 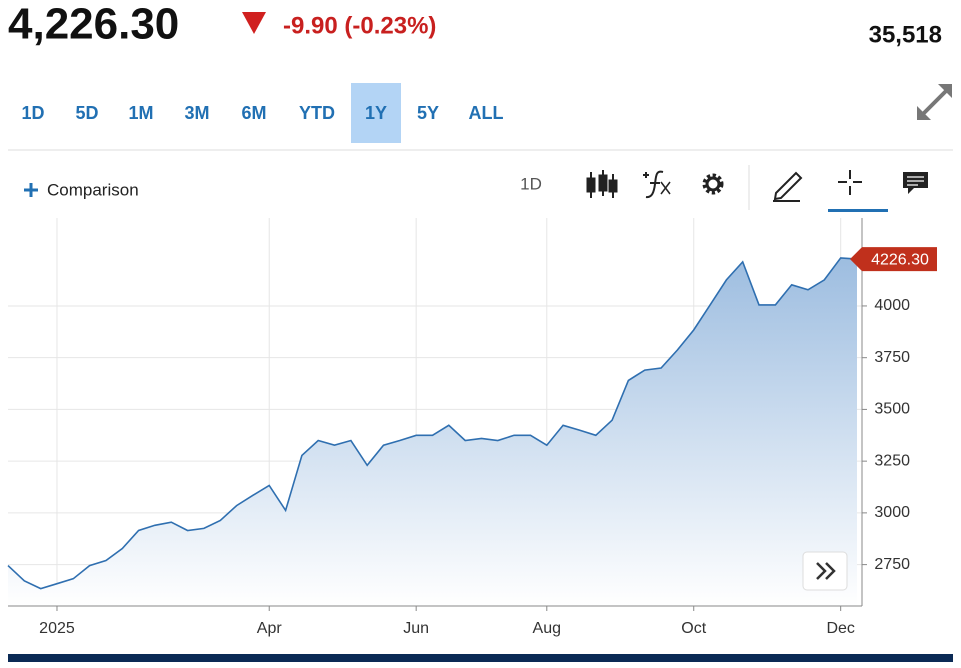 What do you see at coordinates (602, 184) in the screenshot?
I see `candle-icon` at bounding box center [602, 184].